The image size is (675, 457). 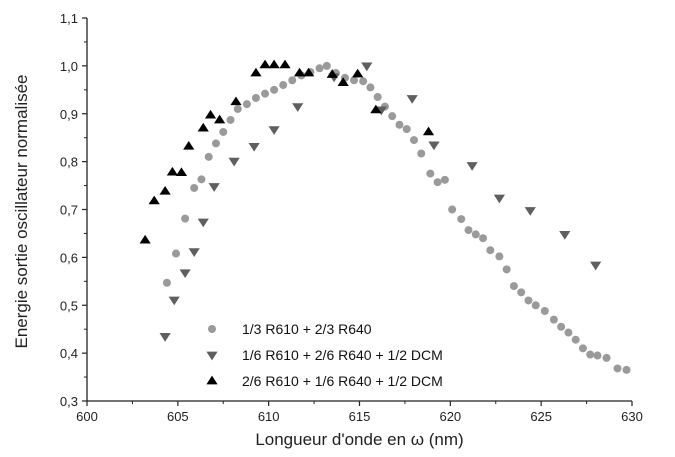 What do you see at coordinates (269, 416) in the screenshot?
I see `x-tick-label: 610` at bounding box center [269, 416].